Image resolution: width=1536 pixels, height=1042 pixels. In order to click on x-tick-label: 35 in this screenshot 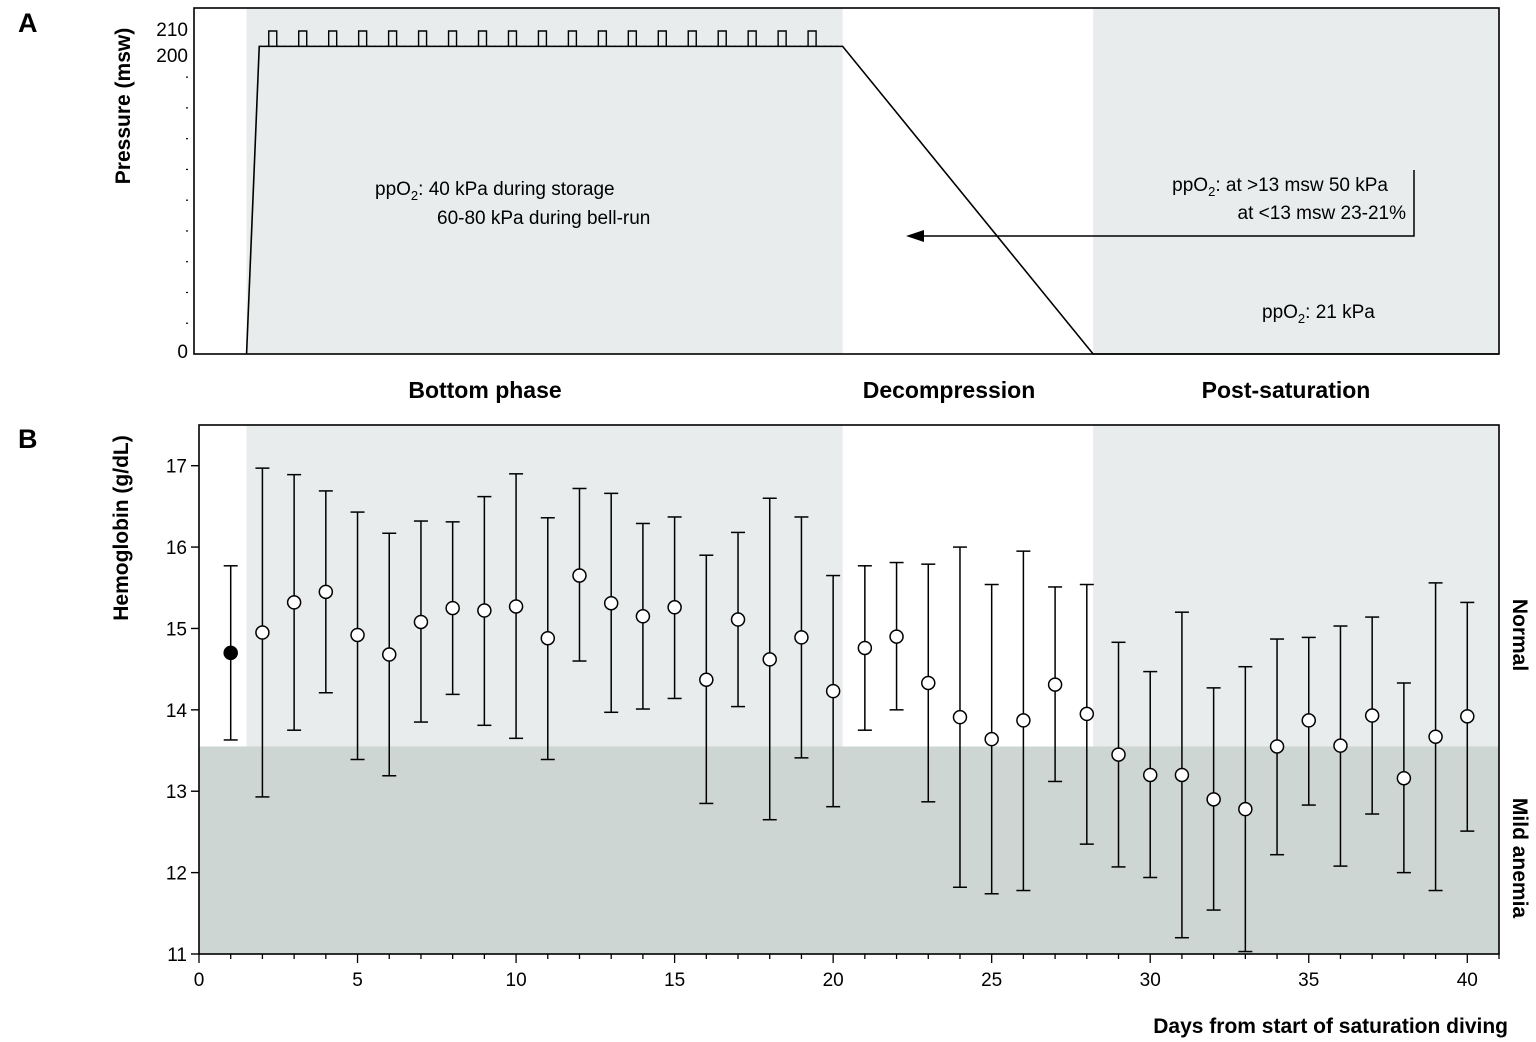, I will do `click(1308, 980)`.